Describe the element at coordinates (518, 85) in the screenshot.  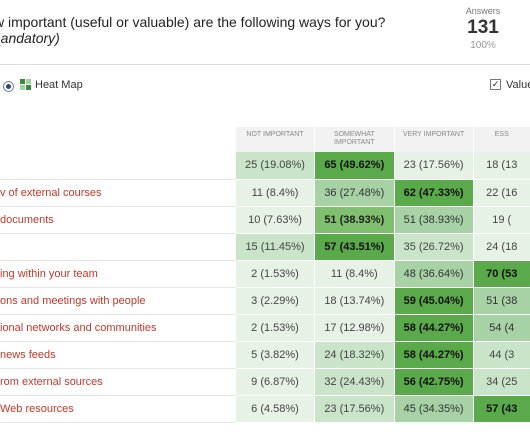
I see `values-label: Values` at that location.